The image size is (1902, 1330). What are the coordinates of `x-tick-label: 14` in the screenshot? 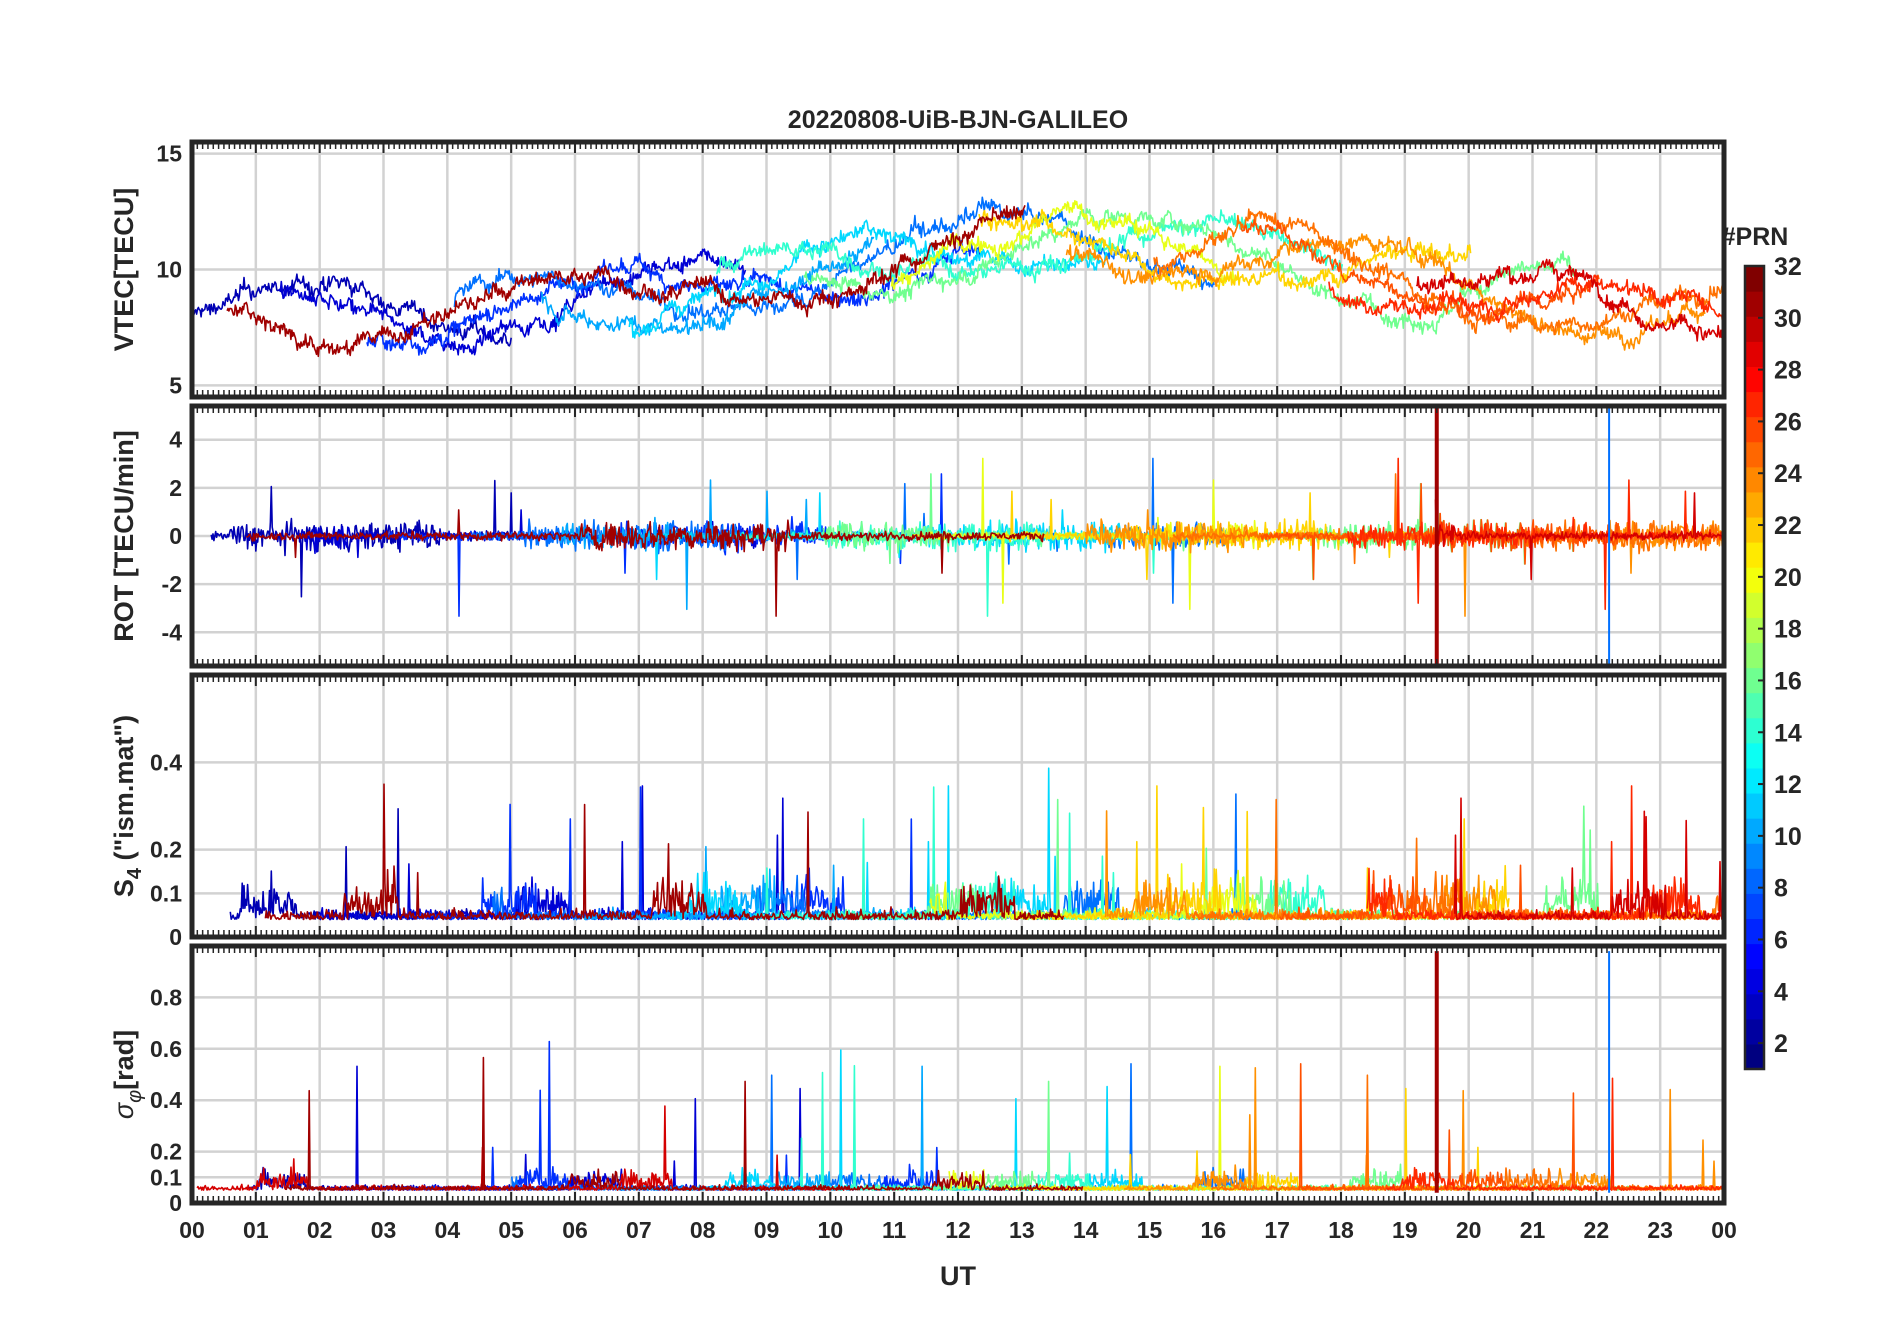 It's located at (1086, 1230).